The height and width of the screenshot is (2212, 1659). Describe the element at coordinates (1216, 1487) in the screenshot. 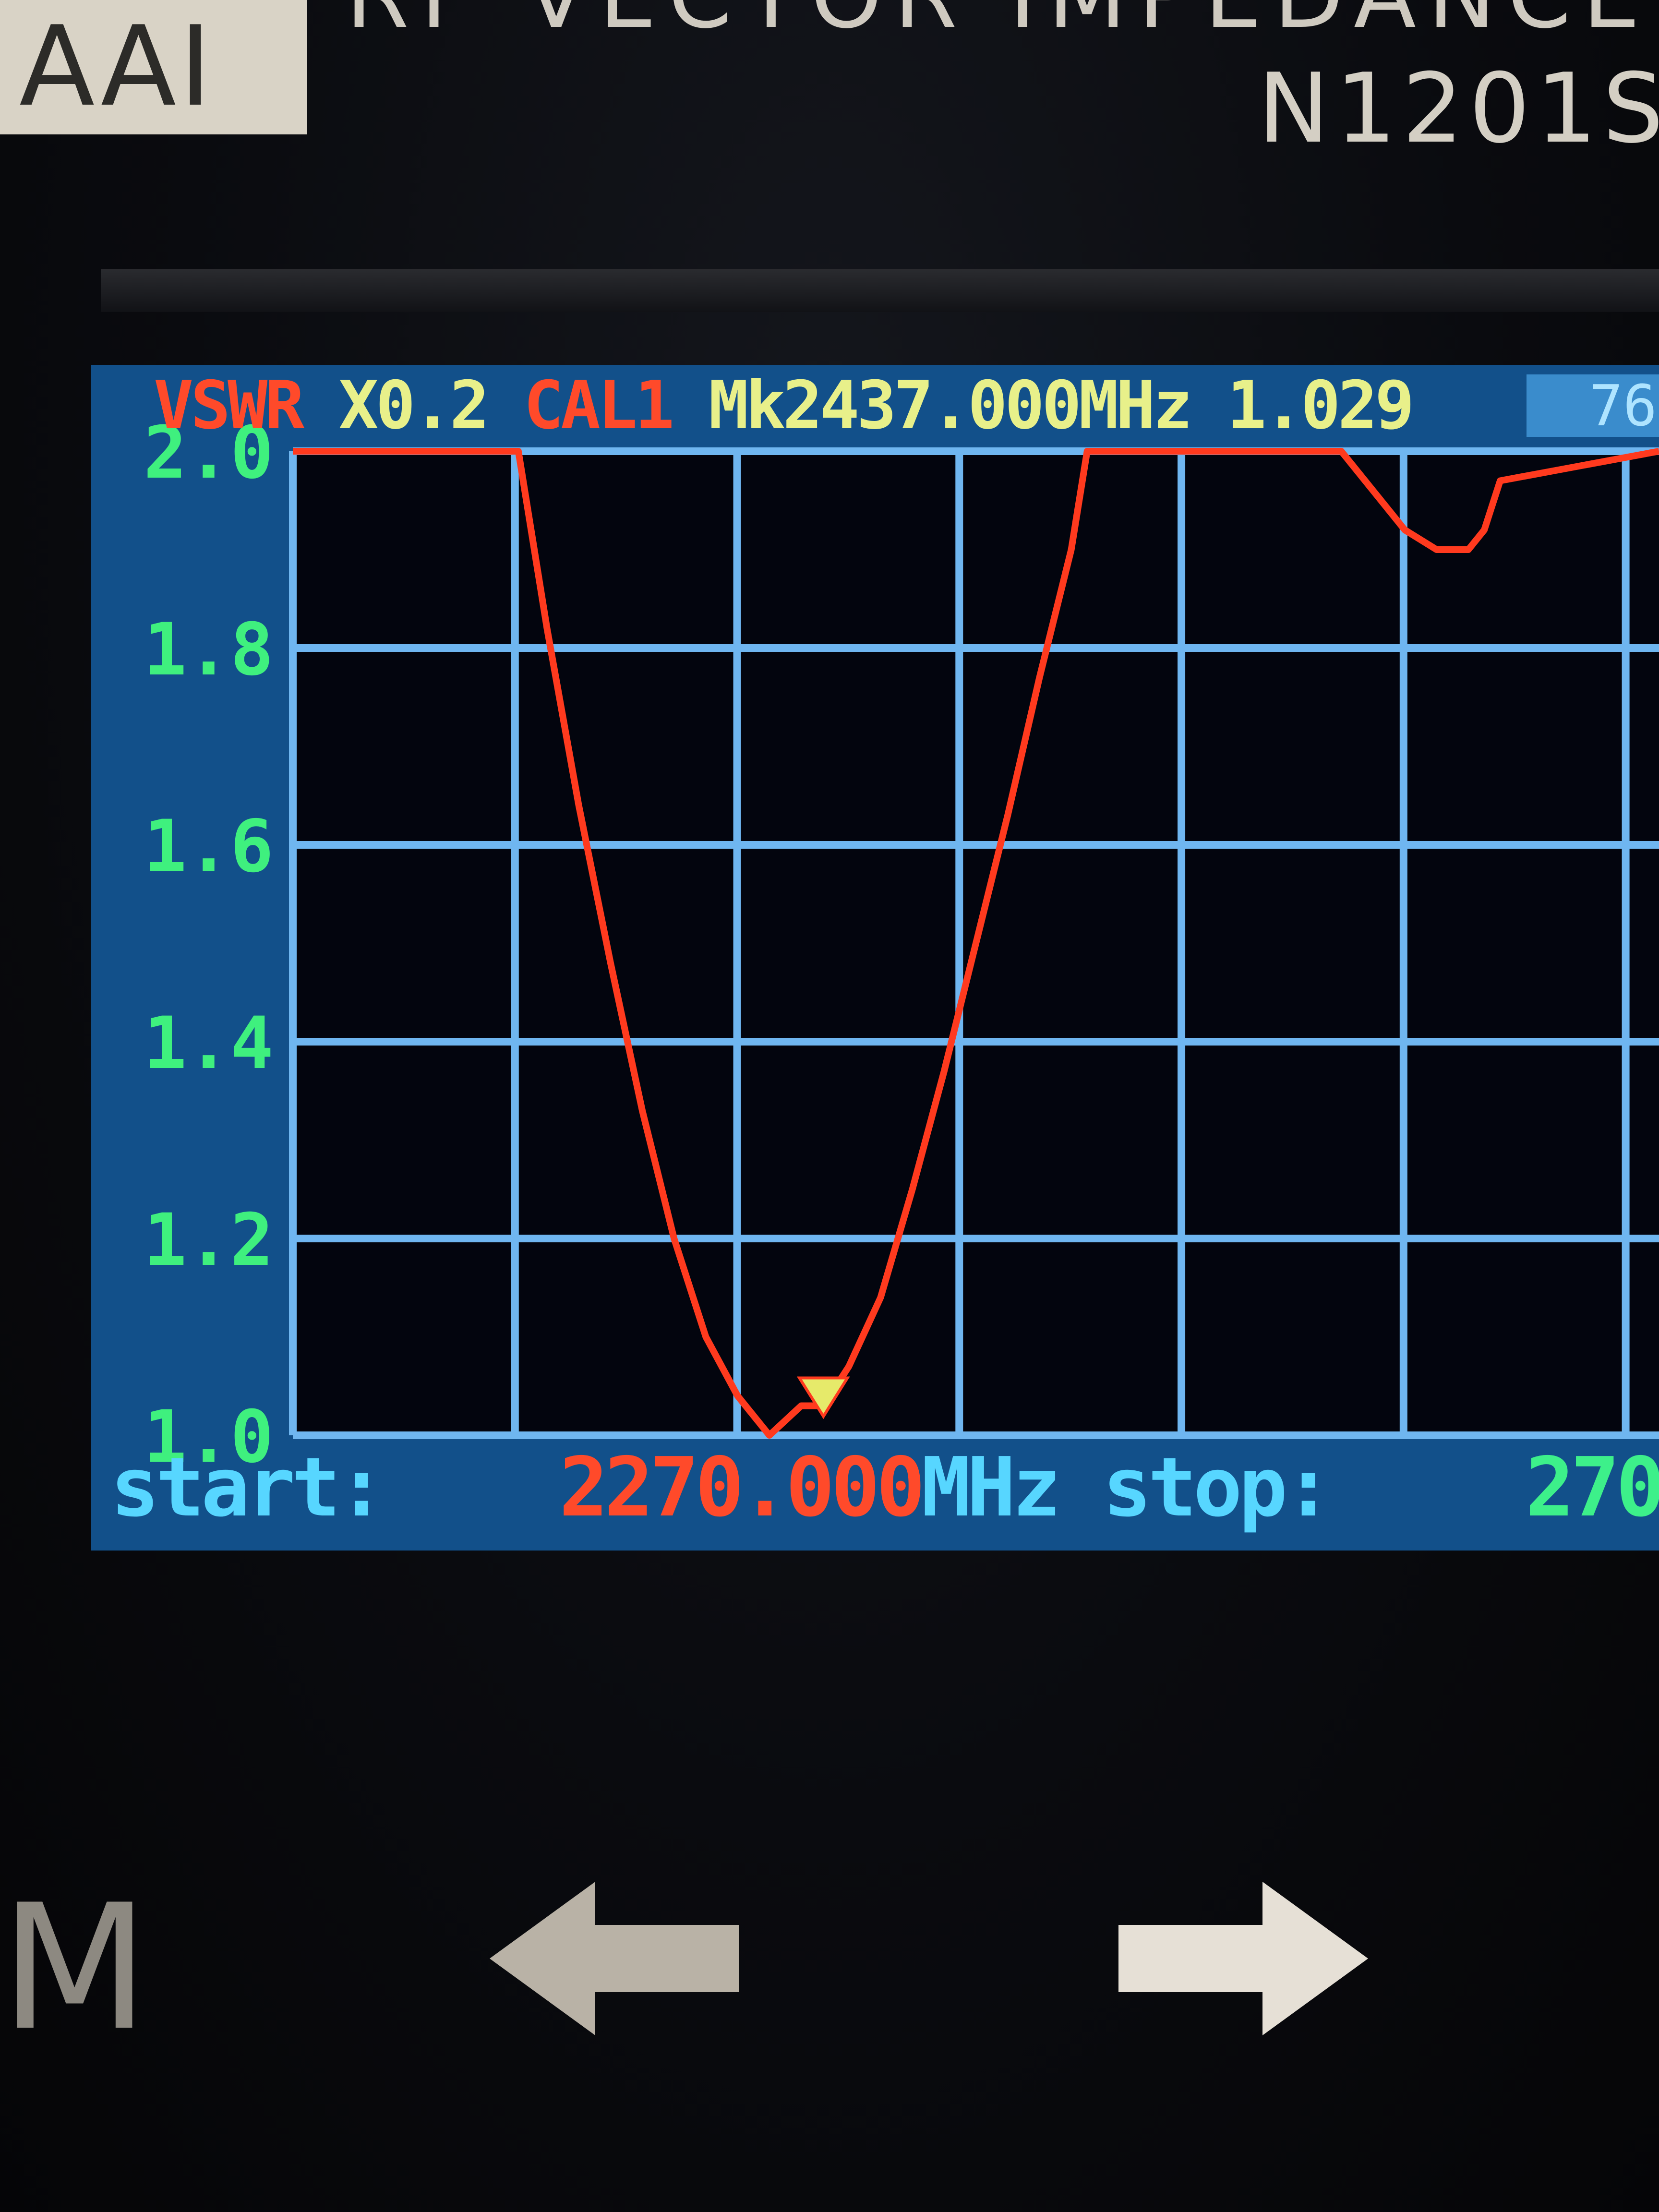

I see `stop-label: stop:` at that location.